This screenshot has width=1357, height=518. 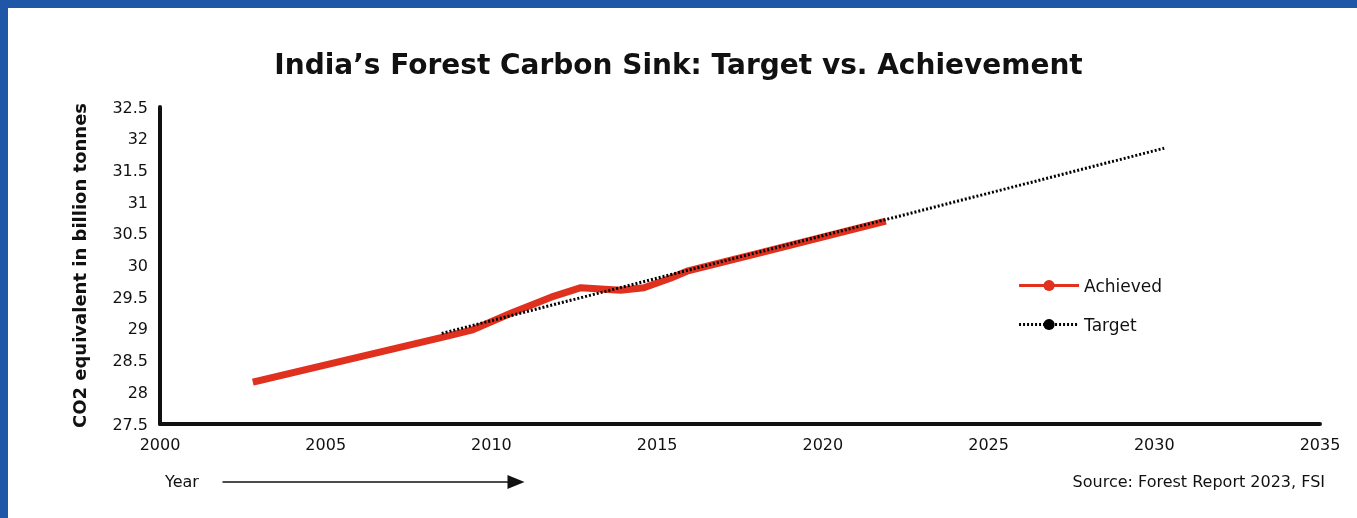 What do you see at coordinates (130, 170) in the screenshot?
I see `y-tick-label: 31.5` at bounding box center [130, 170].